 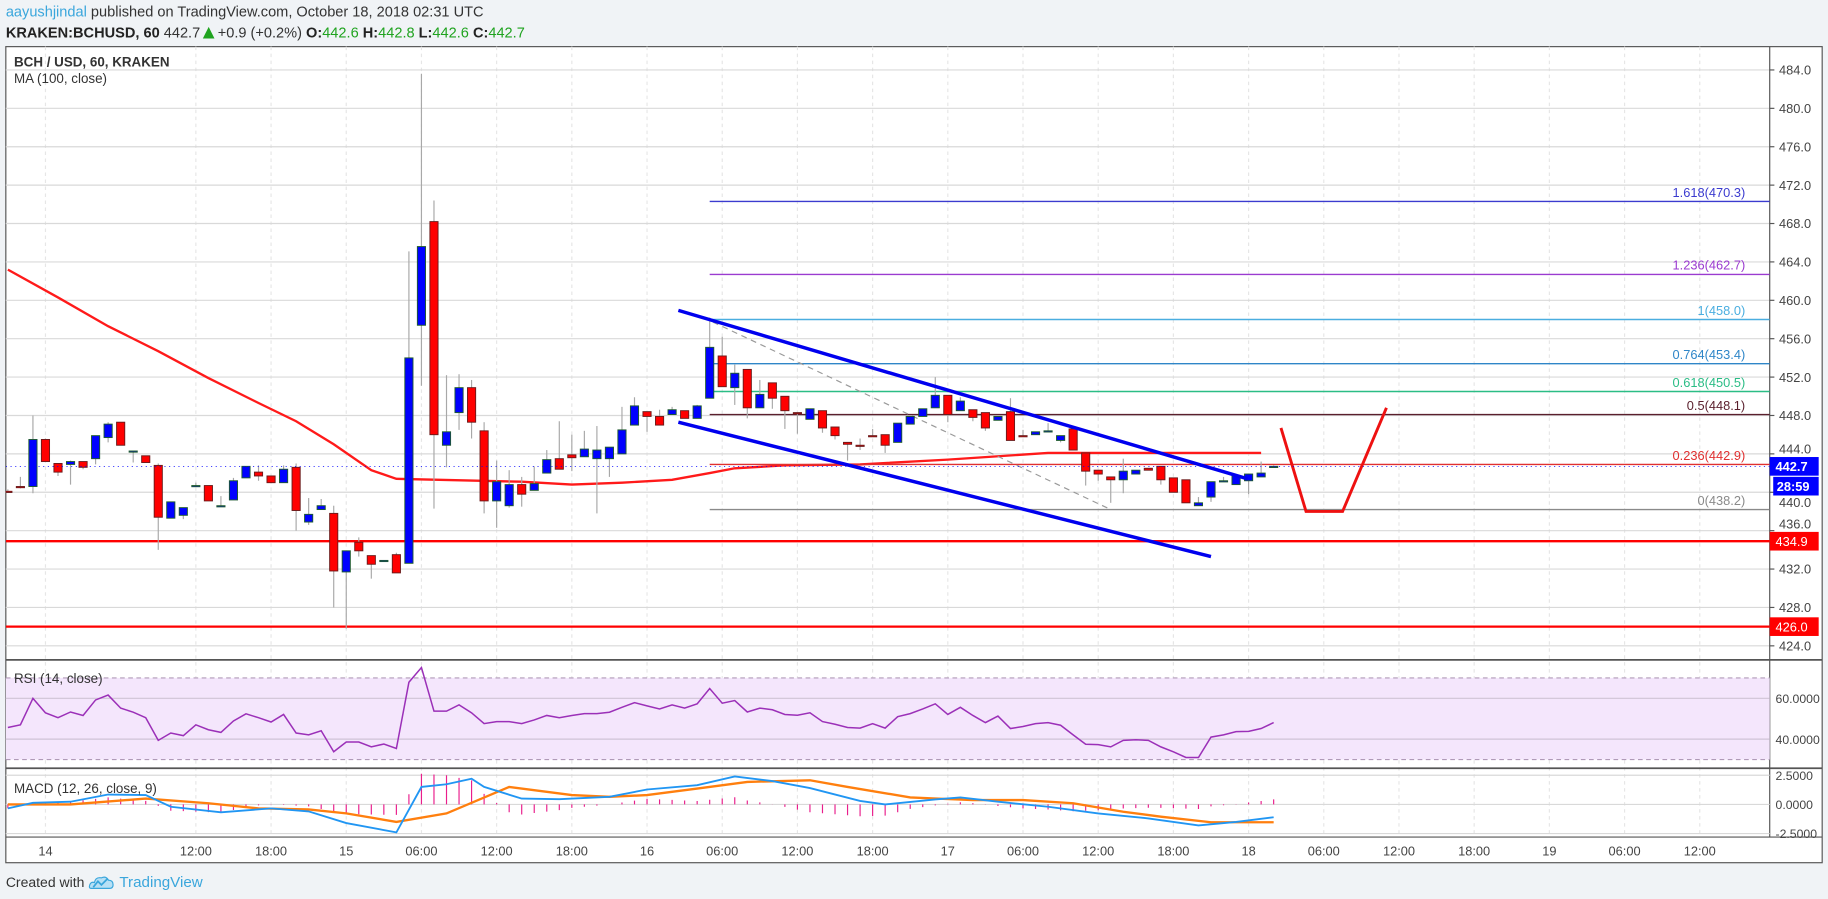 I want to click on macd-tick-label: -2.5000, so click(x=1797, y=834).